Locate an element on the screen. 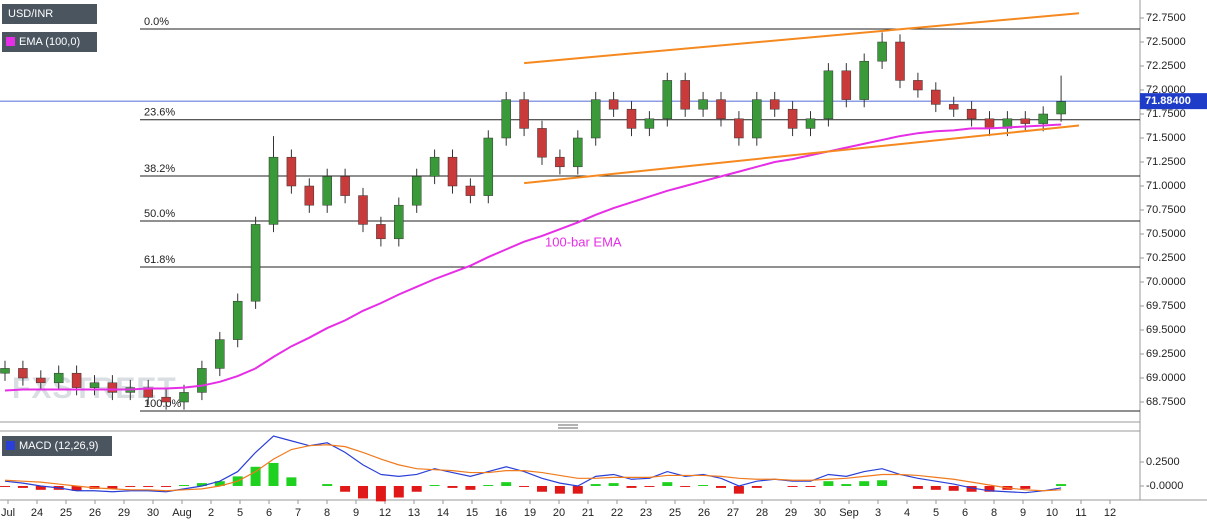 Image resolution: width=1207 pixels, height=526 pixels. y-tick-label: 71.2500 is located at coordinates (1166, 162).